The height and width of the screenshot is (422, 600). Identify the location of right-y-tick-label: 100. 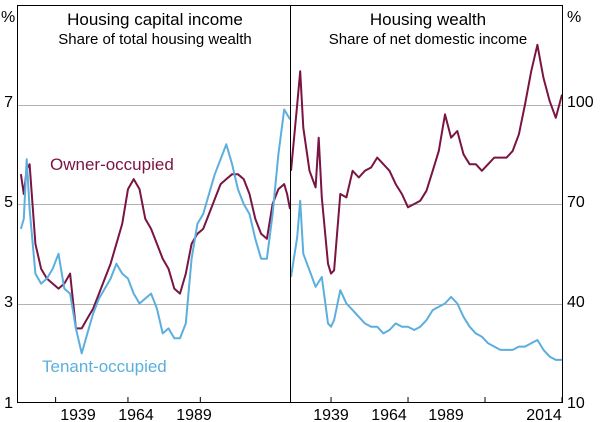
(580, 102).